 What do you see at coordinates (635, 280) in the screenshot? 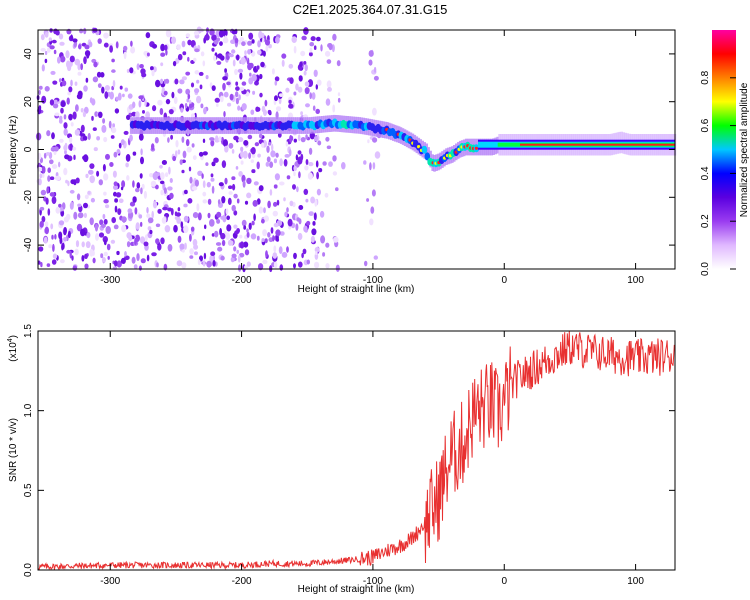
I see `spectrogram-x-tick-label: 100` at bounding box center [635, 280].